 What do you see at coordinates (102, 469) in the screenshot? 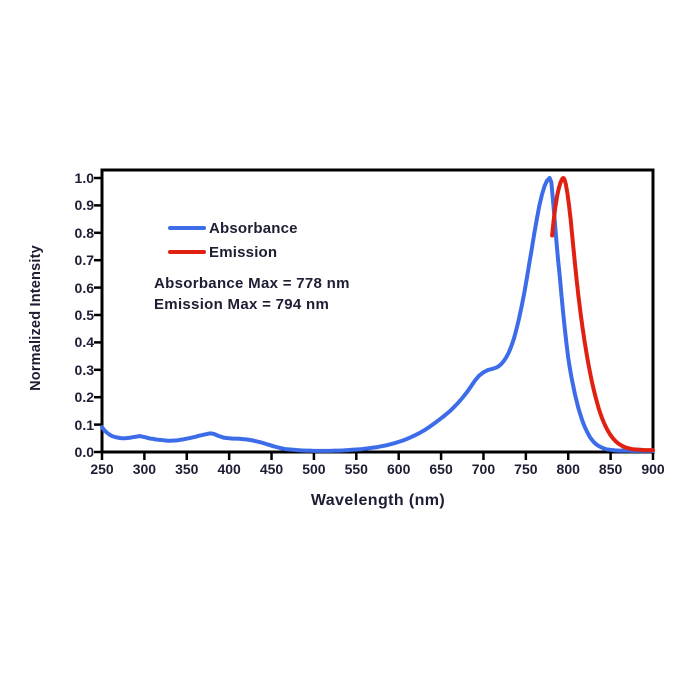
I see `x-tick-label: 250` at bounding box center [102, 469].